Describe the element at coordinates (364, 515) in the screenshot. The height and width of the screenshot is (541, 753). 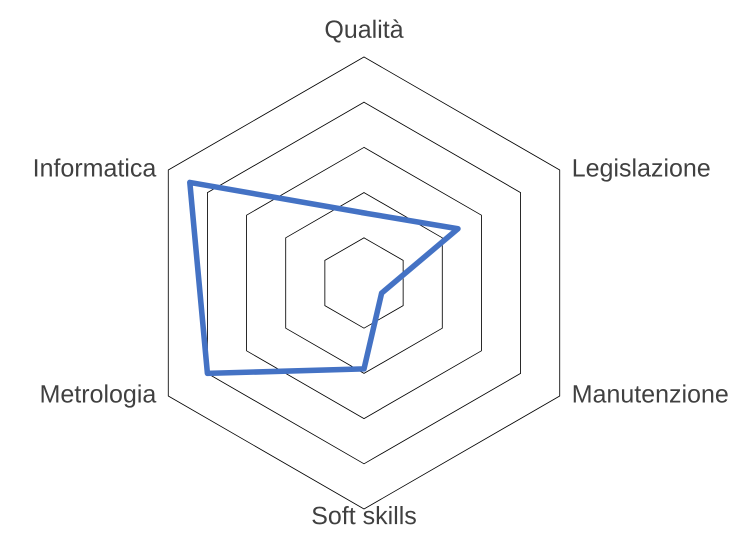
I see `spoke-label: Soft skills` at that location.